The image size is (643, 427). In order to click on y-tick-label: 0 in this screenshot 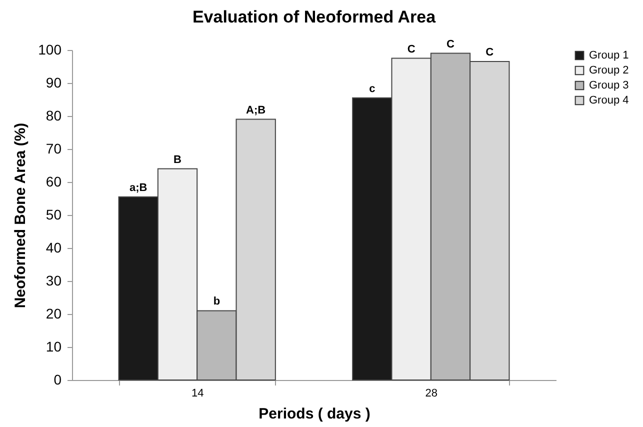, I will do `click(58, 380)`.